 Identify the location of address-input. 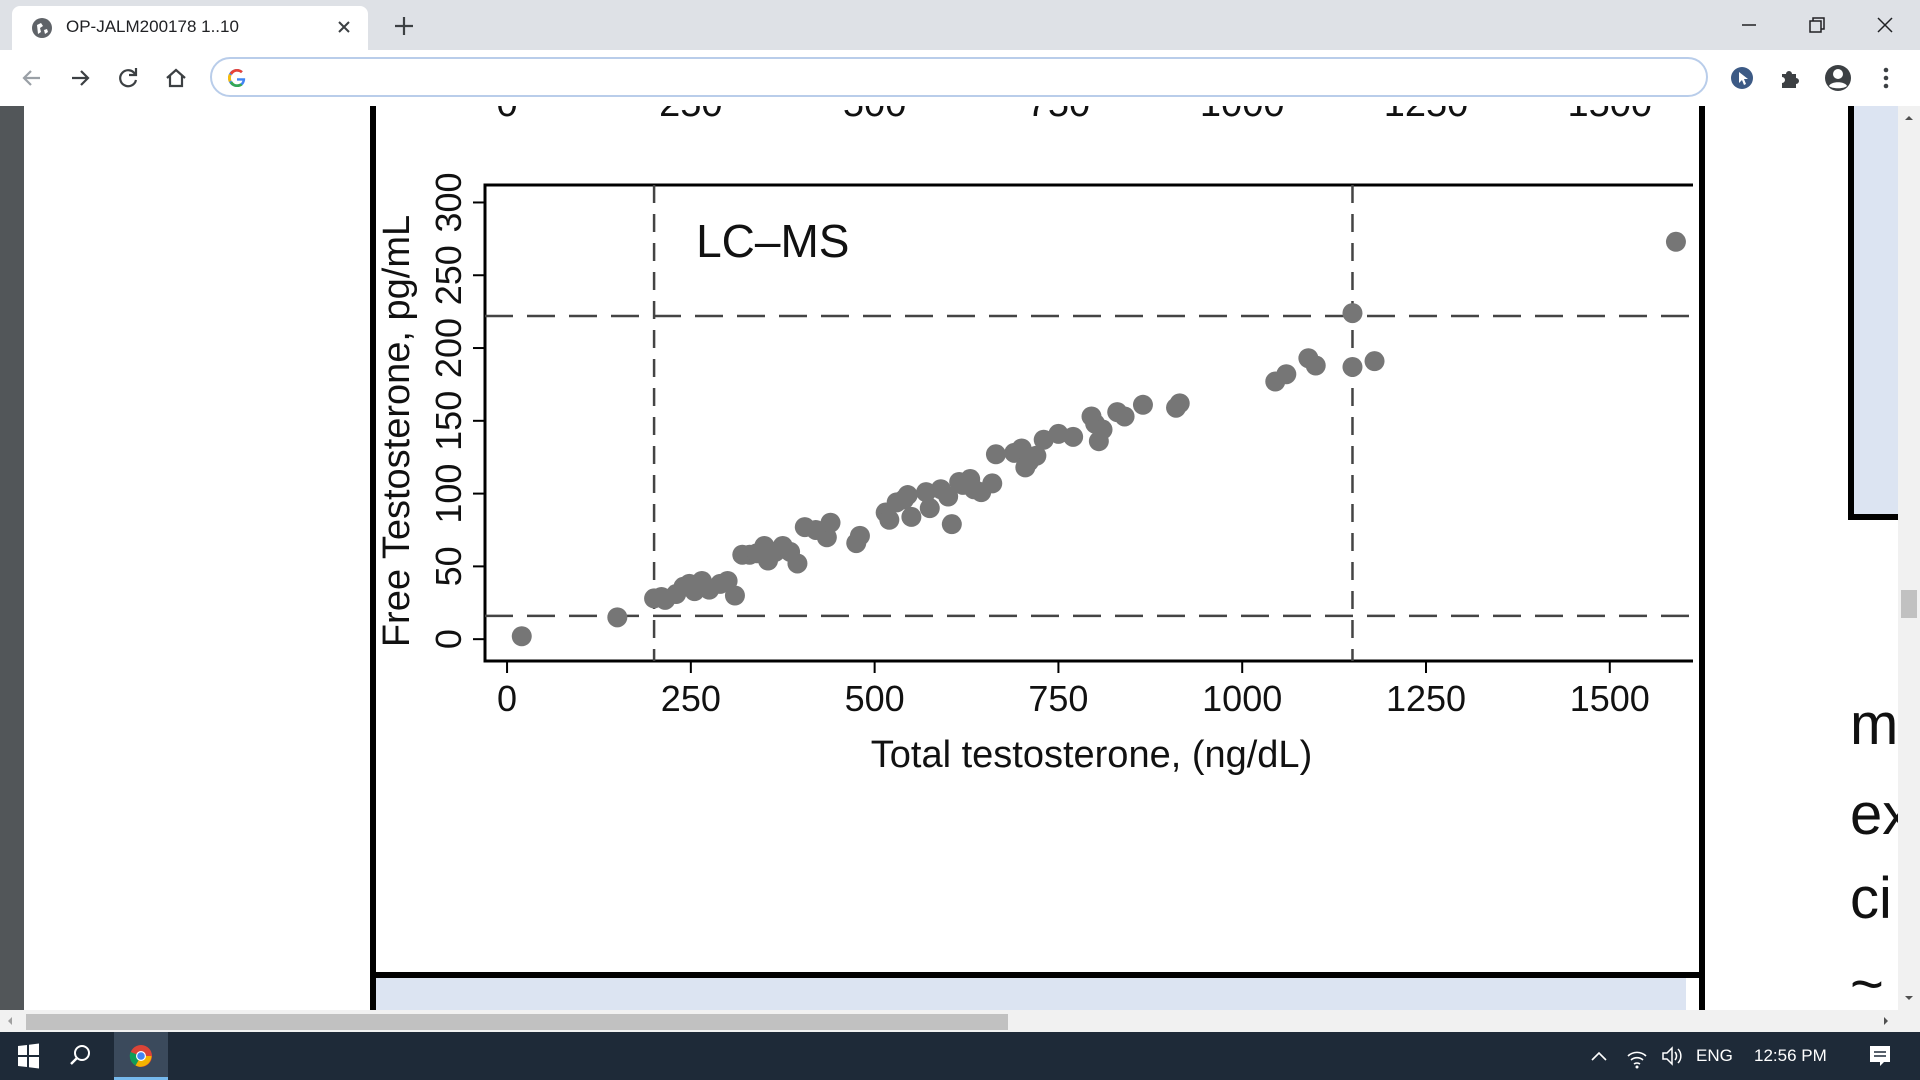
(958, 78).